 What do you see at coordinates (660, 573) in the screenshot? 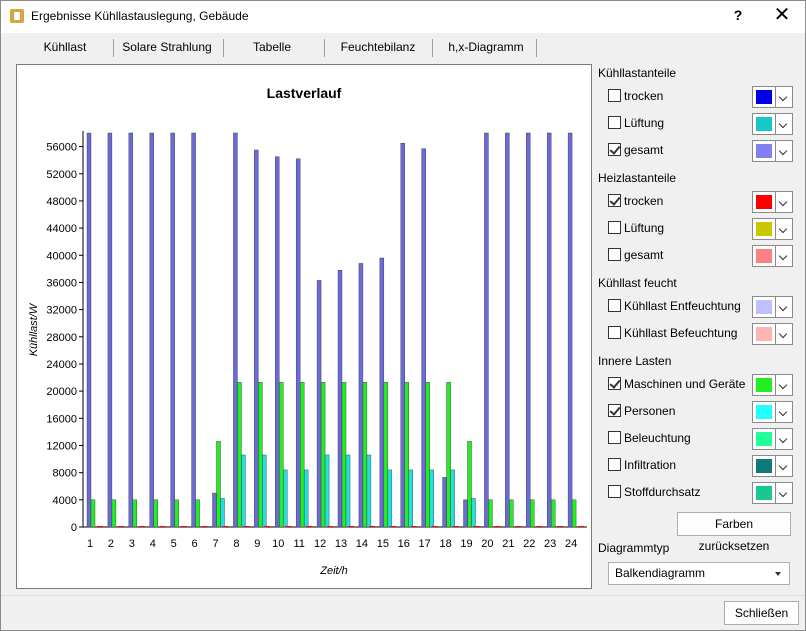
I see `diagram-type-value: Balkendiagramm` at bounding box center [660, 573].